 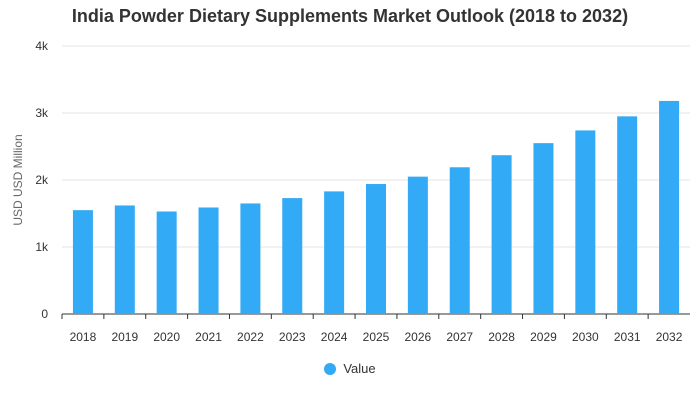 What do you see at coordinates (459, 337) in the screenshot?
I see `x-tick-label: 2027` at bounding box center [459, 337].